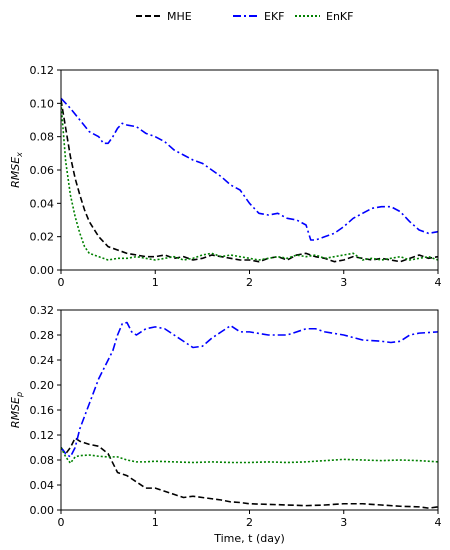 The image size is (450, 550). Describe the element at coordinates (19, 155) in the screenshot. I see `y-axis-label-subscript: x` at that location.